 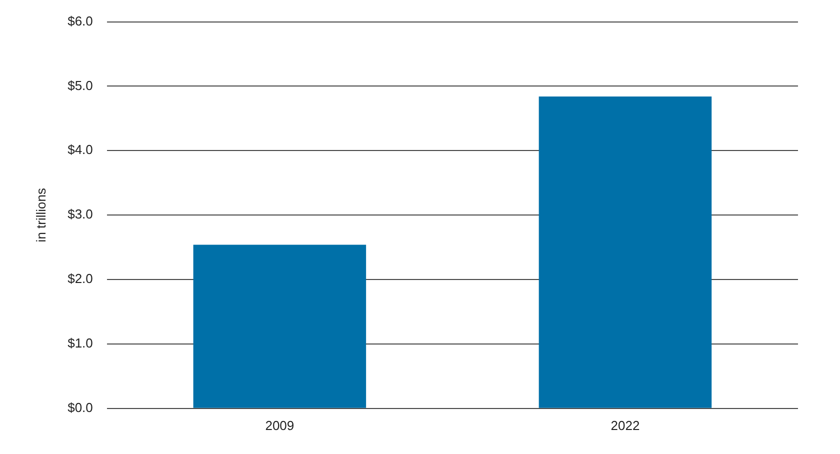 I want to click on y-tick-label: $5.0, so click(x=80, y=85).